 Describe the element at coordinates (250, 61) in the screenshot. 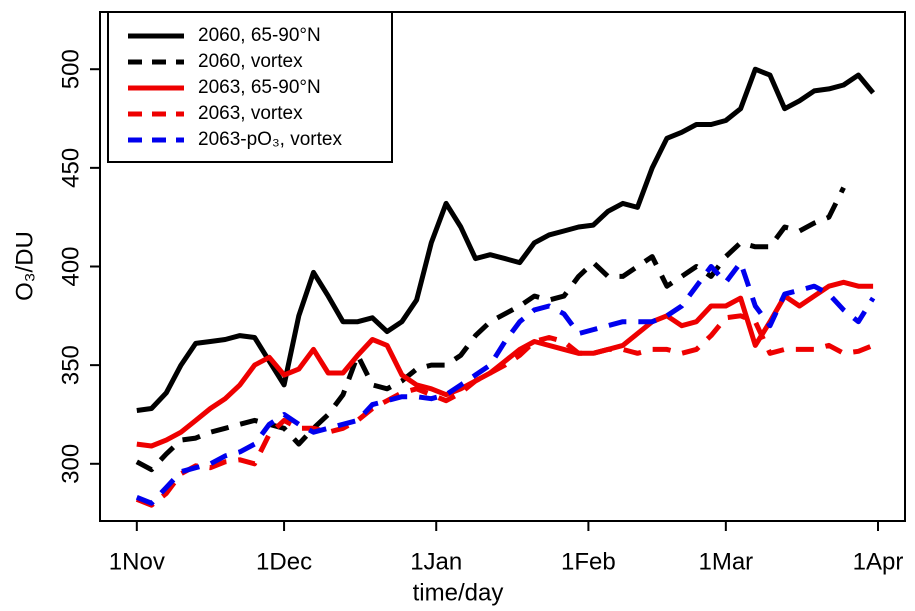

I see `legend-label: 2060, vortex` at that location.